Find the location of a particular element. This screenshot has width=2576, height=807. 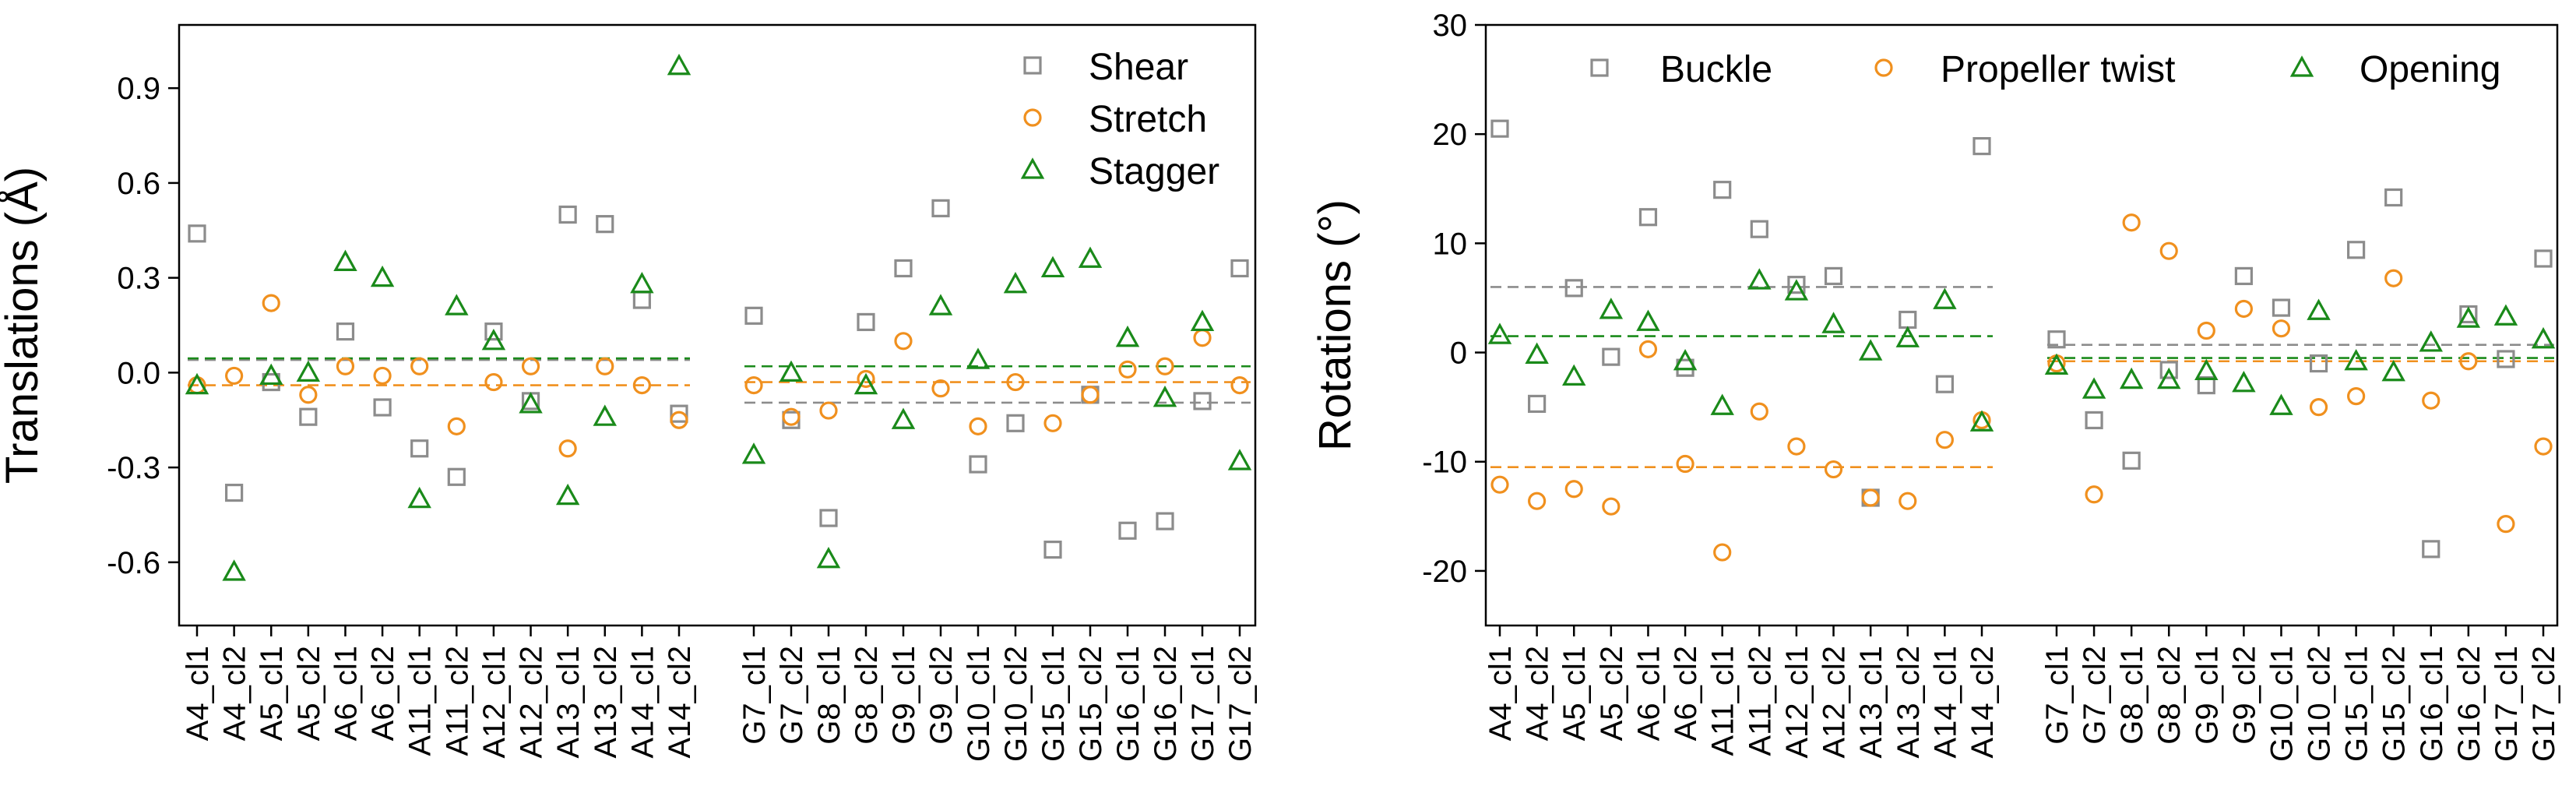

x-tick-label: A13_cl2 is located at coordinates (1909, 702).